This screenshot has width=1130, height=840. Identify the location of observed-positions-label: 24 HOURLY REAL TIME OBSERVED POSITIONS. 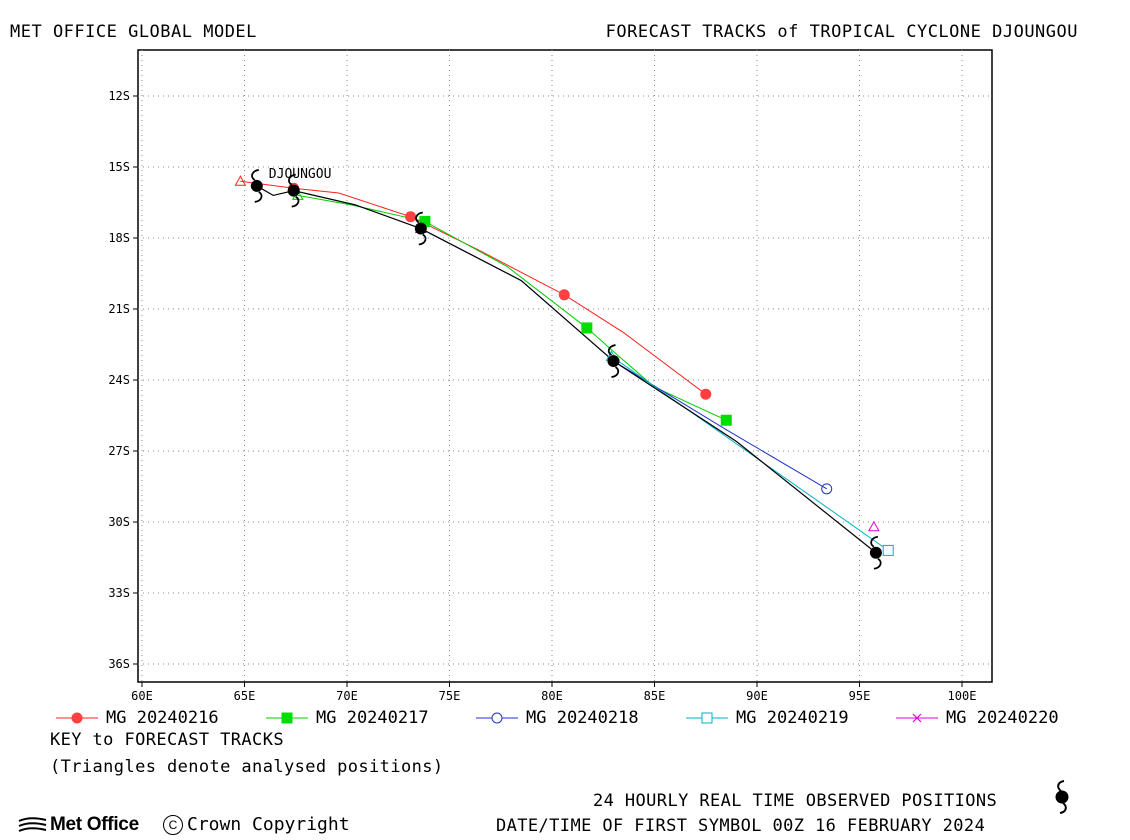
(795, 801).